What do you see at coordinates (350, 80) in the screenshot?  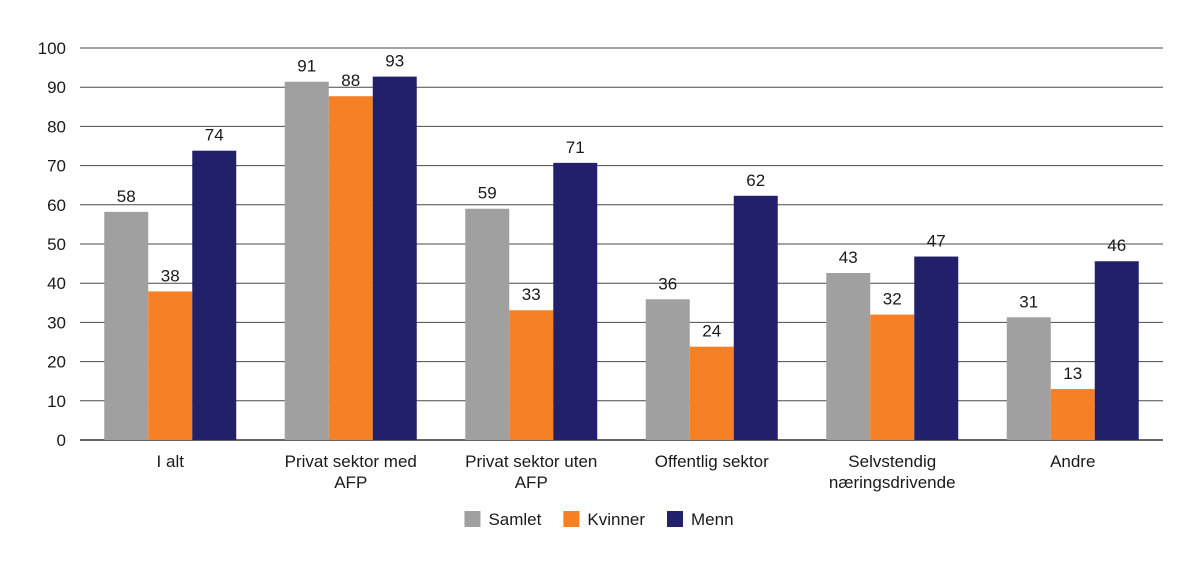 I see `data-label: 88` at bounding box center [350, 80].